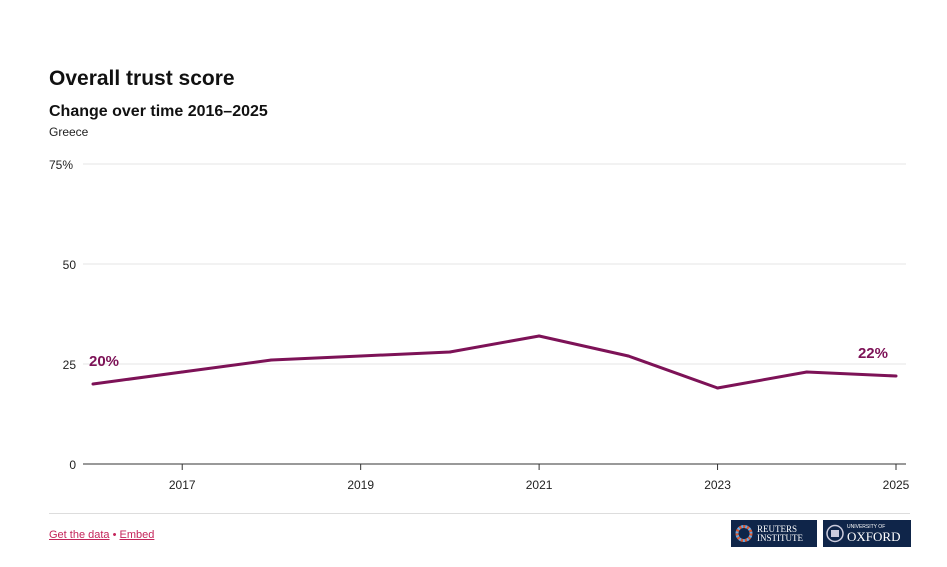 The image size is (947, 567). I want to click on oxford-logo: UNIVERSITY OF OXFORD, so click(867, 533).